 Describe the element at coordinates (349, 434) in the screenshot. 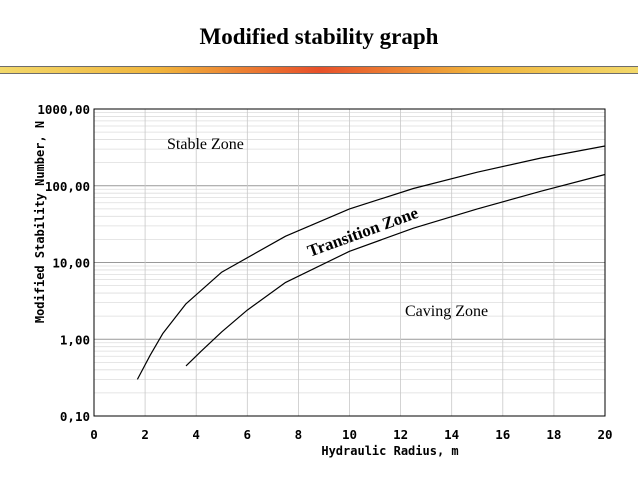

I see `x-tick-label: 10` at that location.